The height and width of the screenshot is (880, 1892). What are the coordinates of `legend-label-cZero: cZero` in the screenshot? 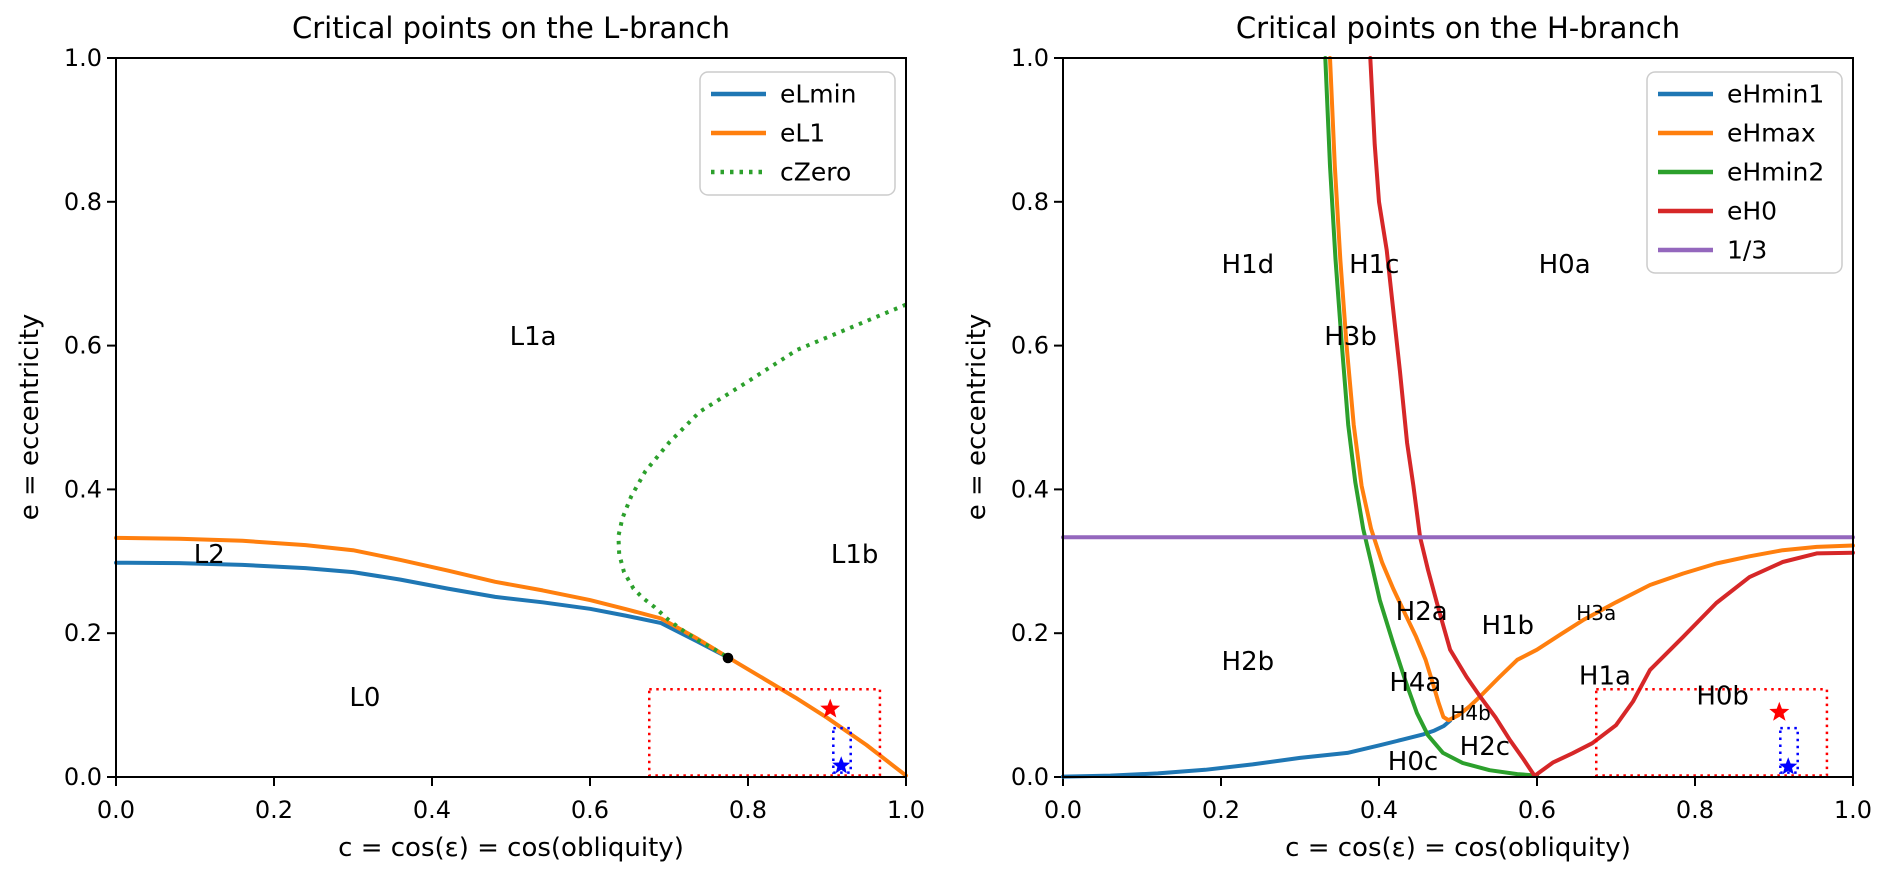 It's located at (815, 172).